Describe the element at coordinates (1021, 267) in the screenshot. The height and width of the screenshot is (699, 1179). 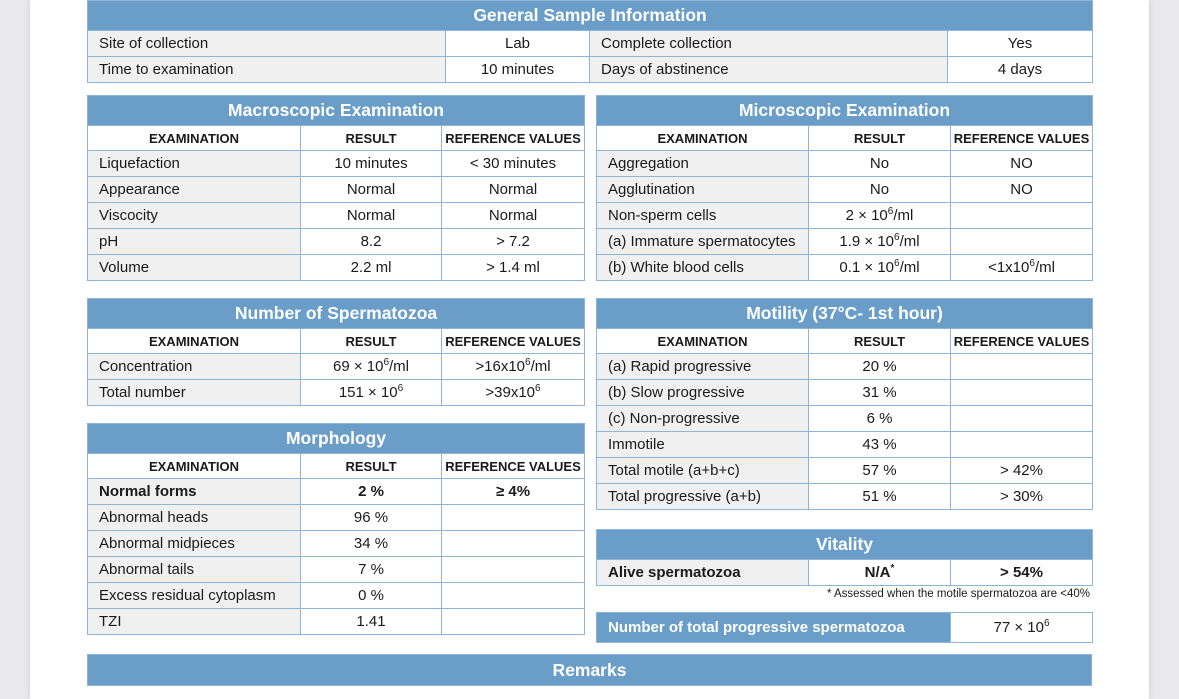
I see `reference-cell: <1x106/ml` at that location.